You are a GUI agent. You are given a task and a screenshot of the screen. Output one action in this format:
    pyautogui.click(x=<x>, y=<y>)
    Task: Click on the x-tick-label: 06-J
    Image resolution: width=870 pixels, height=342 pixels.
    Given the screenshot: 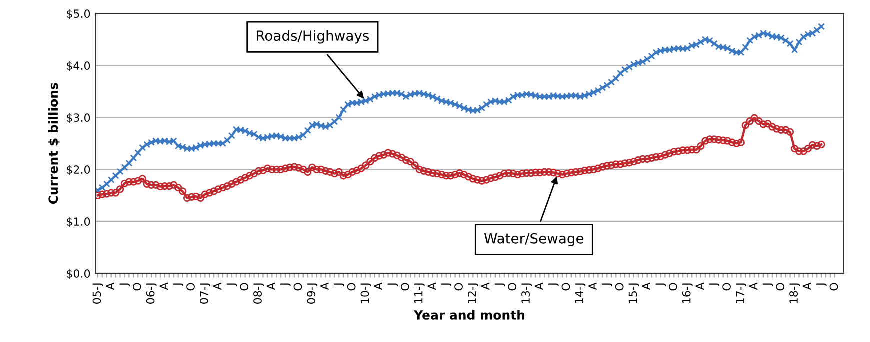 What is the action you would take?
    pyautogui.click(x=151, y=294)
    